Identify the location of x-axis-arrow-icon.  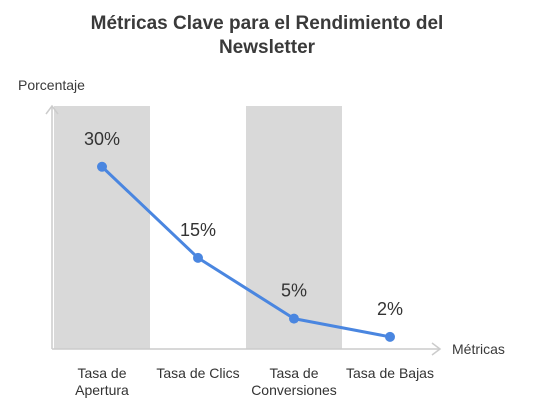
(436, 349).